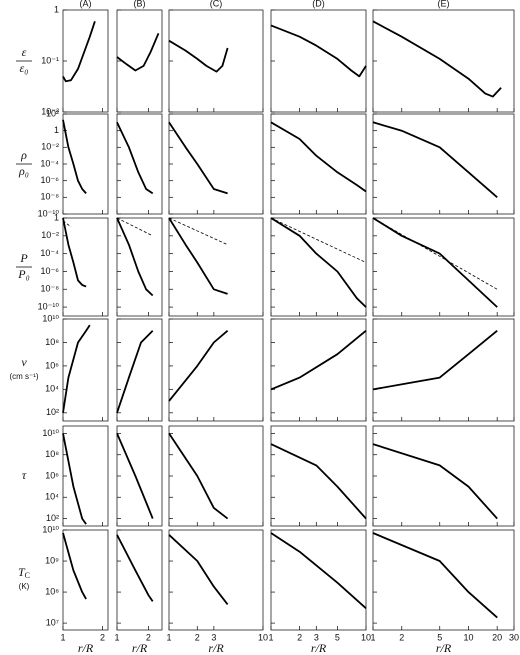 This screenshot has height=655, width=520. What do you see at coordinates (24, 52) in the screenshot?
I see `y-axis-label: ε` at bounding box center [24, 52].